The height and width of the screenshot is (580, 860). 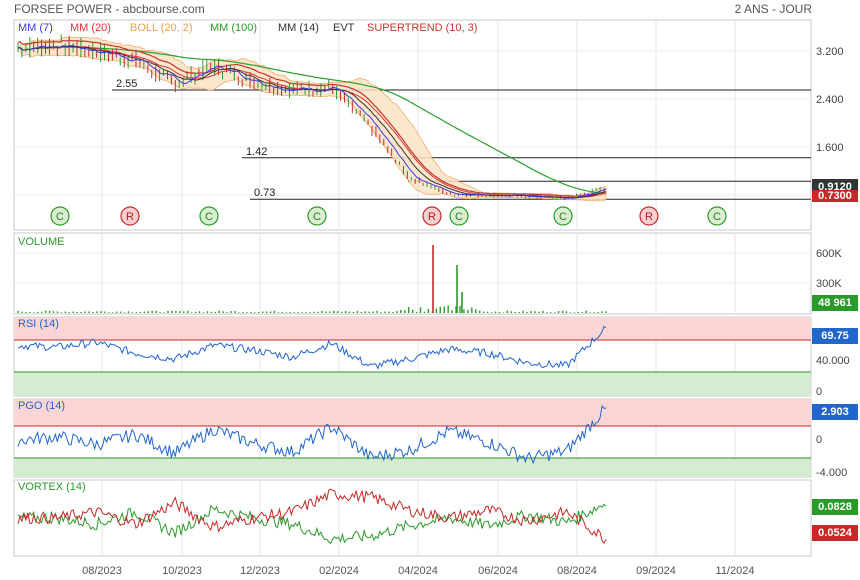 I want to click on price-support-badge: 0.7300, so click(x=835, y=196).